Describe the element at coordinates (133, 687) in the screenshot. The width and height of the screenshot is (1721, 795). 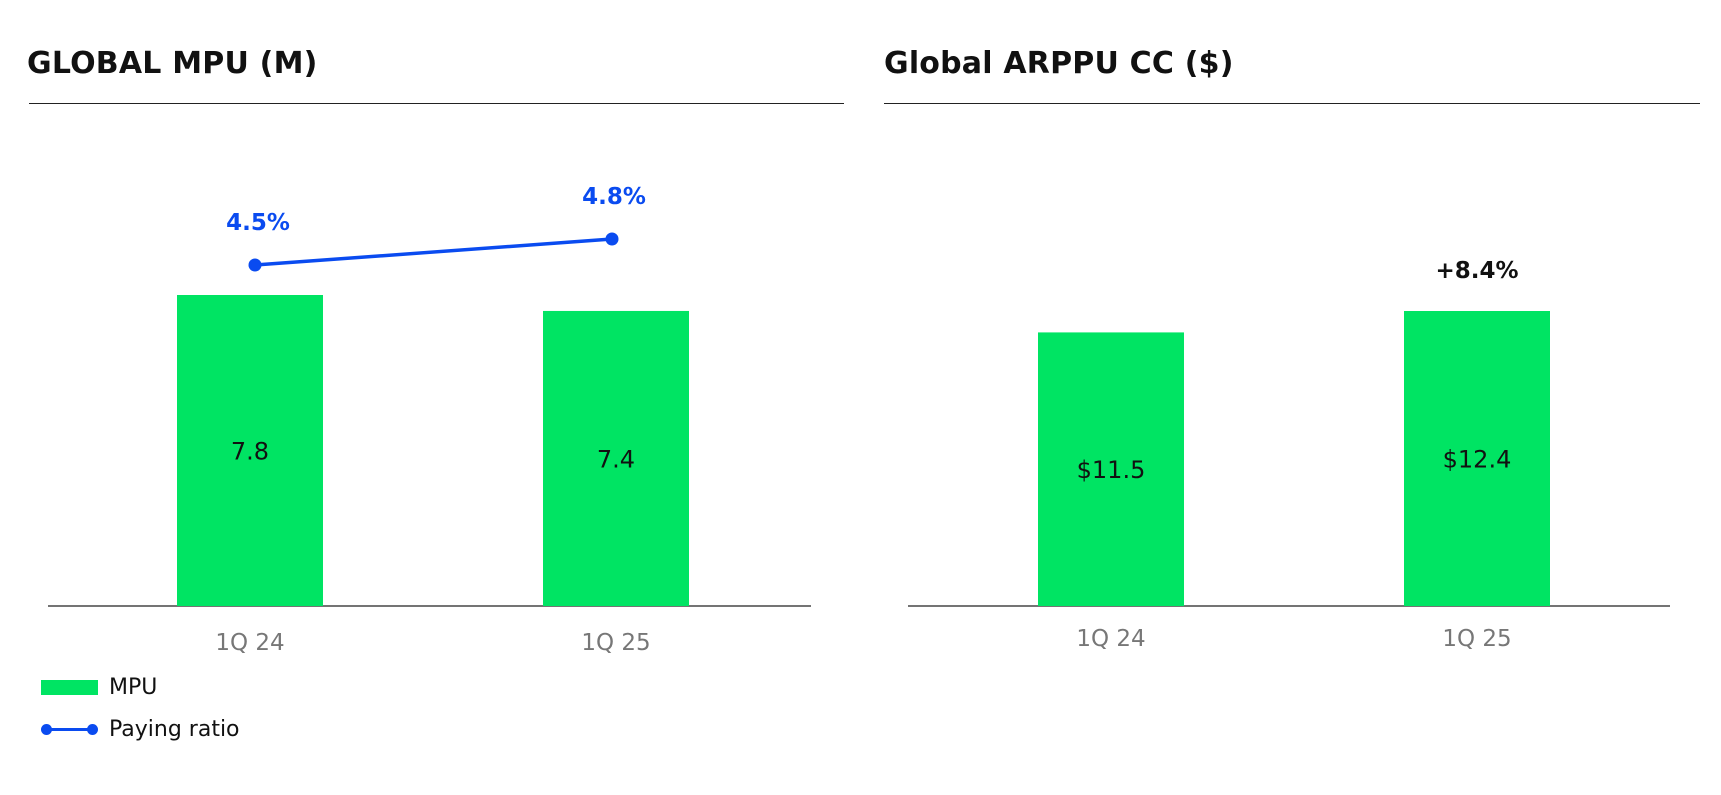
I see `legend-label-mpu: MPU` at that location.